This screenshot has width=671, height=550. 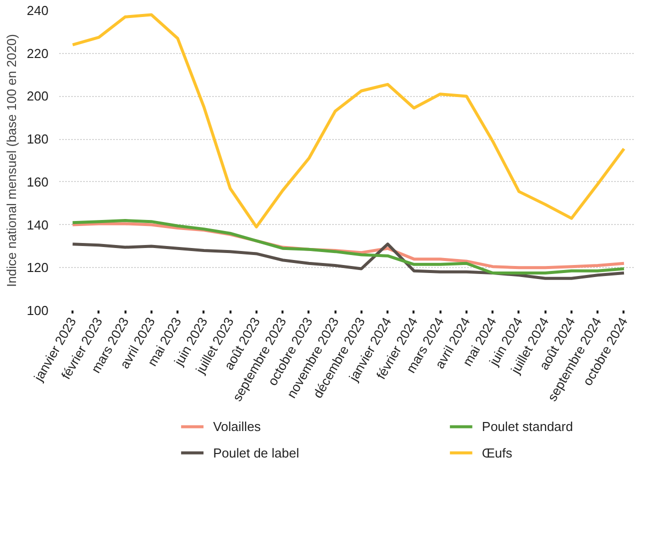 I want to click on y-axis-title: Indice national mensuel (base 100 en 2020), so click(x=11, y=160).